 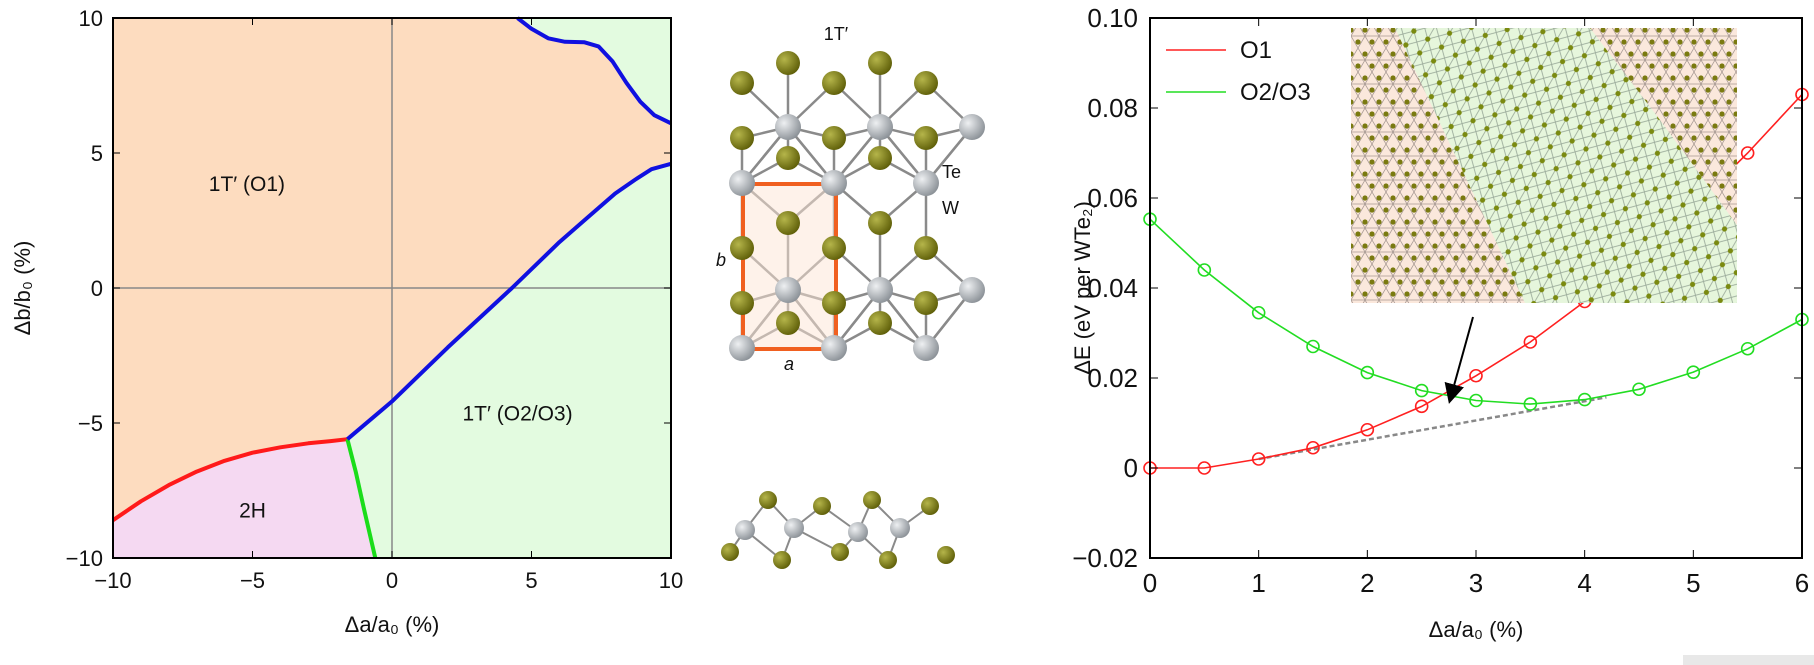 What do you see at coordinates (1802, 583) in the screenshot?
I see `x-tick-label: 6` at bounding box center [1802, 583].